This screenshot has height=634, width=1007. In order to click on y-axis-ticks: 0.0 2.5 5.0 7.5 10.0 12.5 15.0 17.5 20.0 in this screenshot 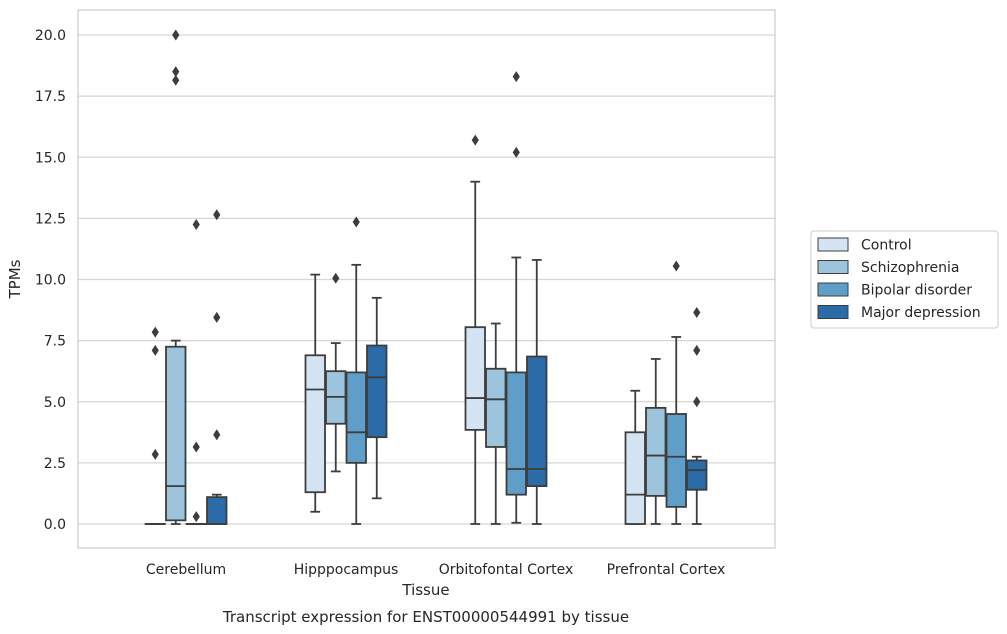, I will do `click(50, 280)`.